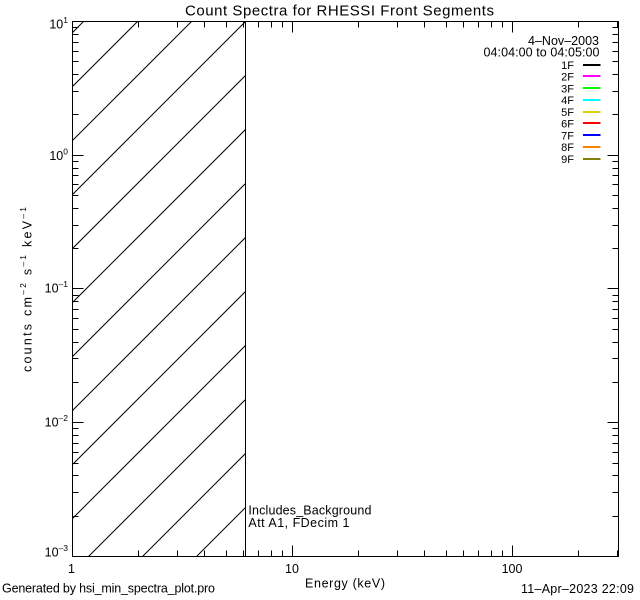 This screenshot has height=600, width=640. I want to click on svg-text:Generated by hsi_min_spectra_p: Generated by hsi_min_spectra_plot.pro, so click(108, 589).